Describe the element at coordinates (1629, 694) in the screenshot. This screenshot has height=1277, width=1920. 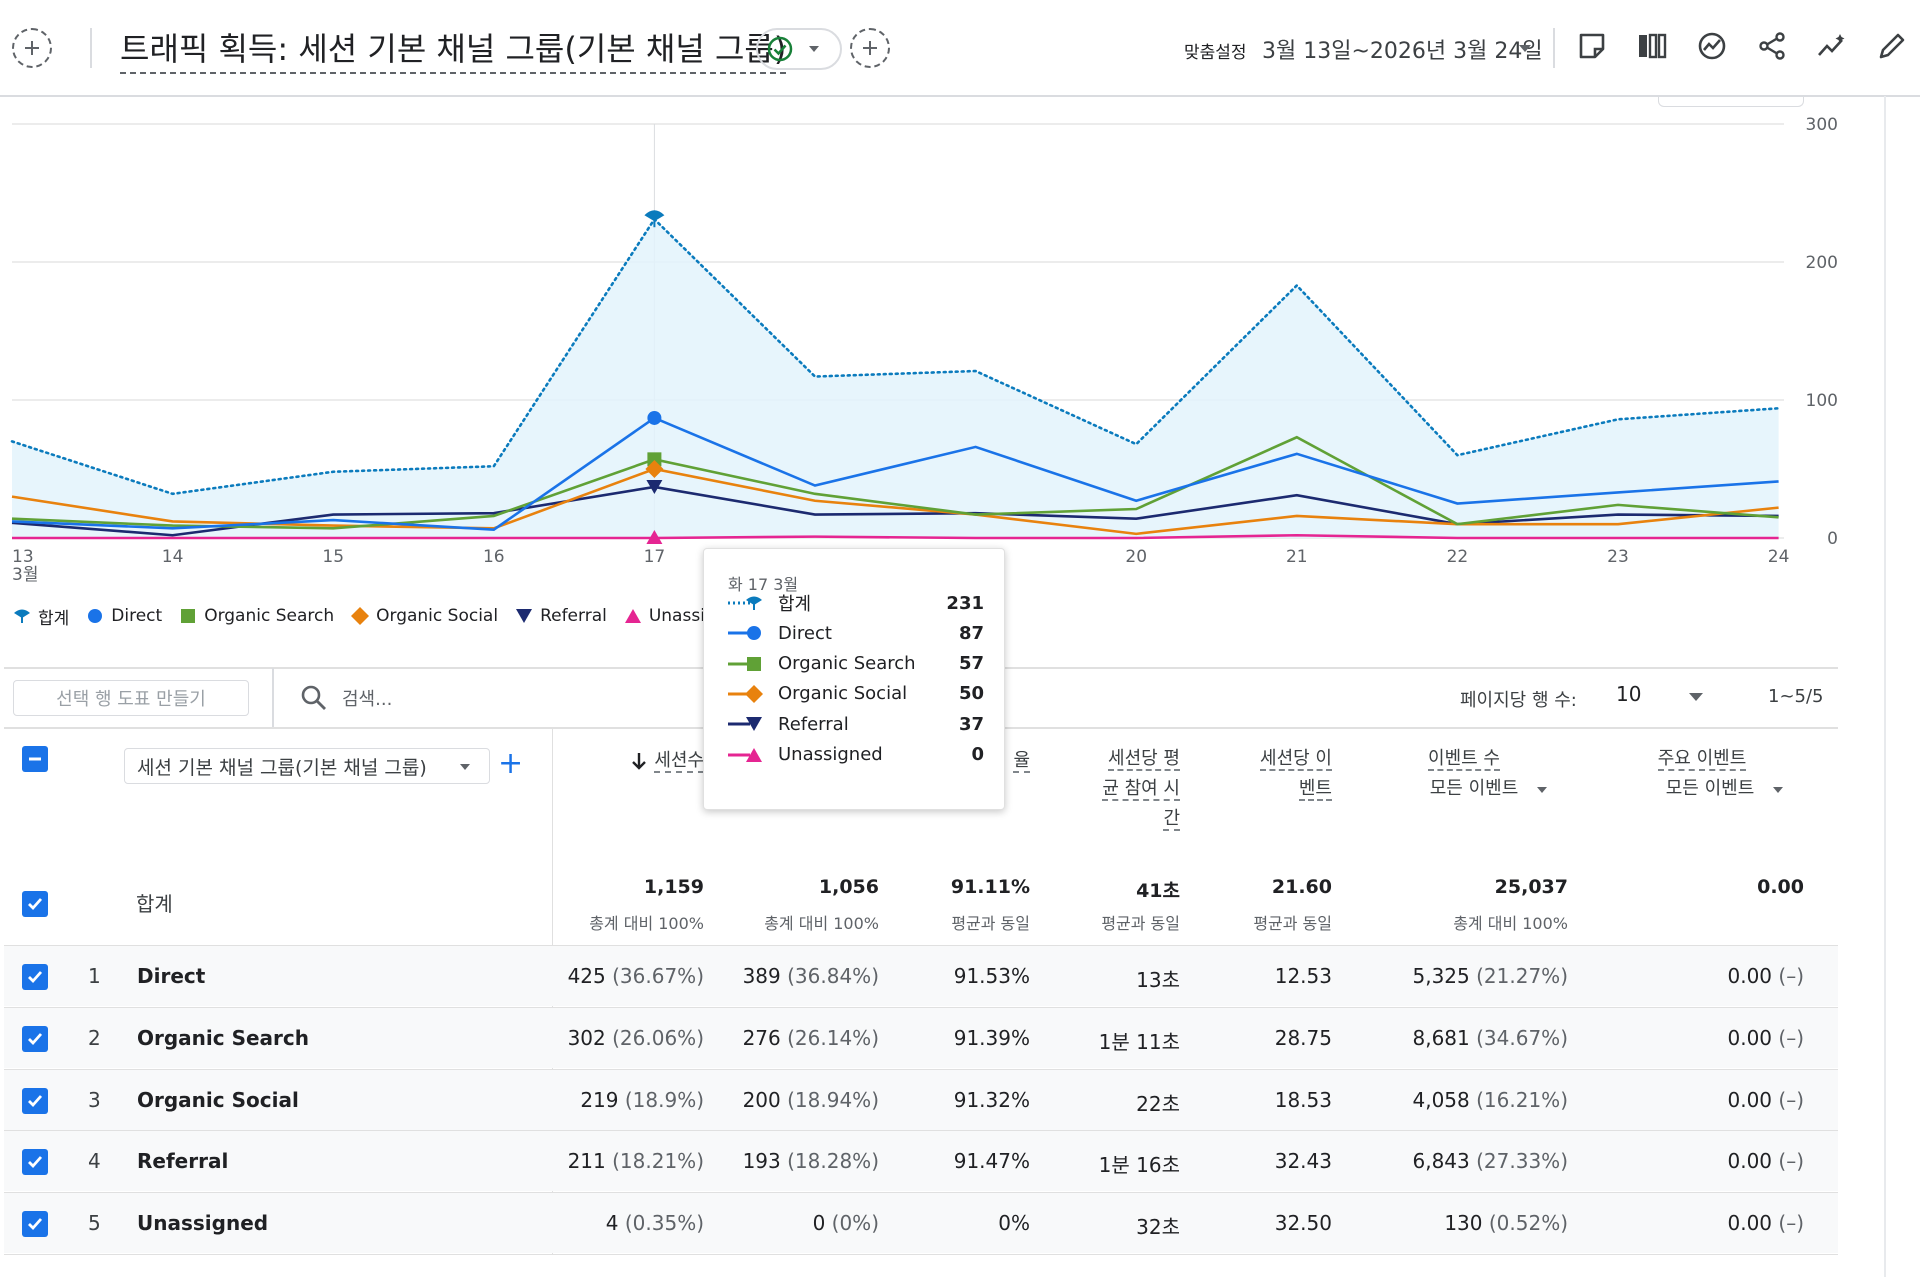
I see `rows-per-page-select: 10` at that location.